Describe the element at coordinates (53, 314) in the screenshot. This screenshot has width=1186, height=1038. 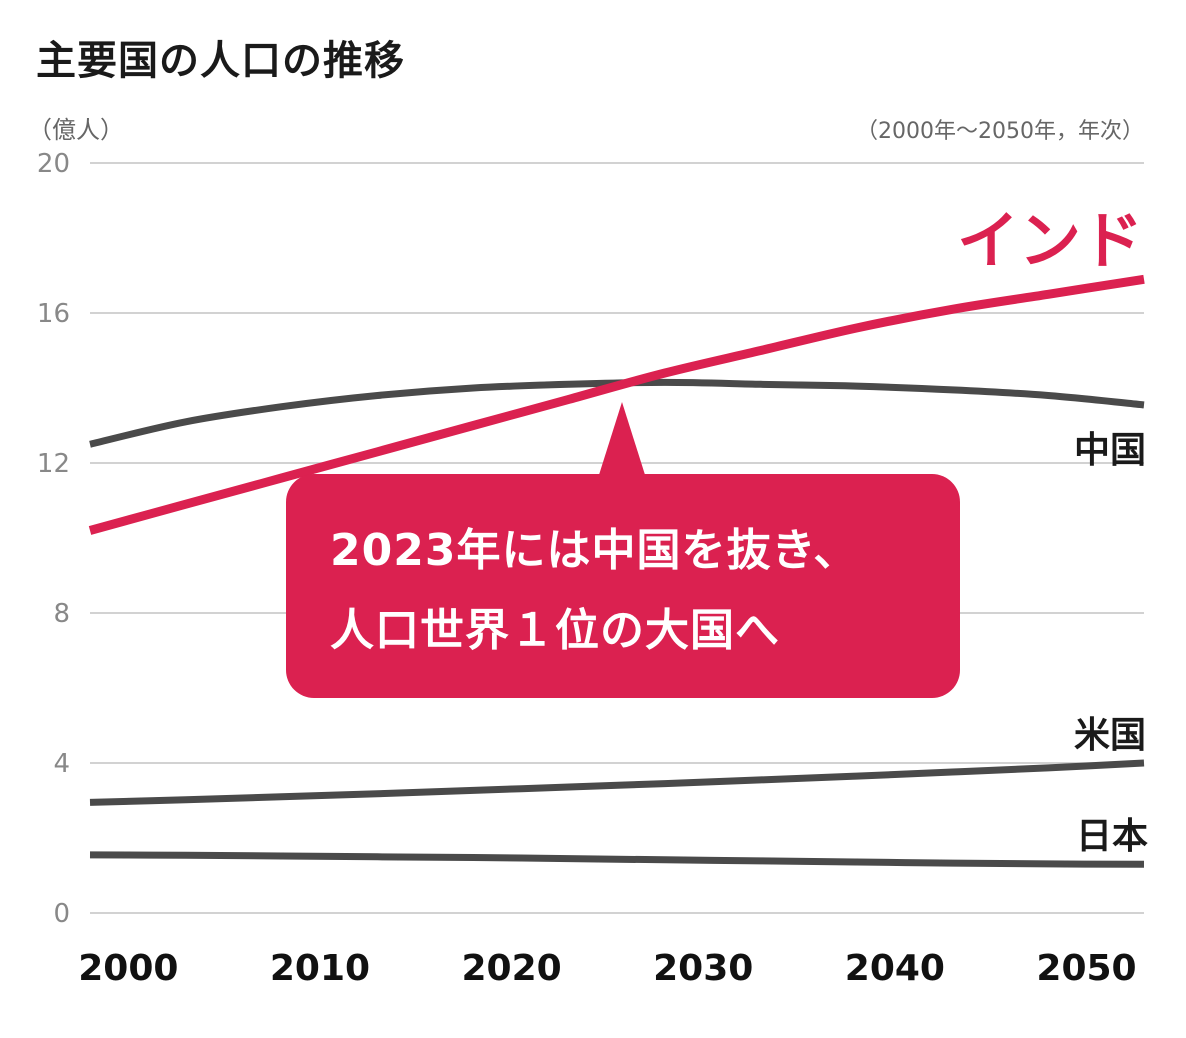
I see `y-tick-label: 16` at that location.